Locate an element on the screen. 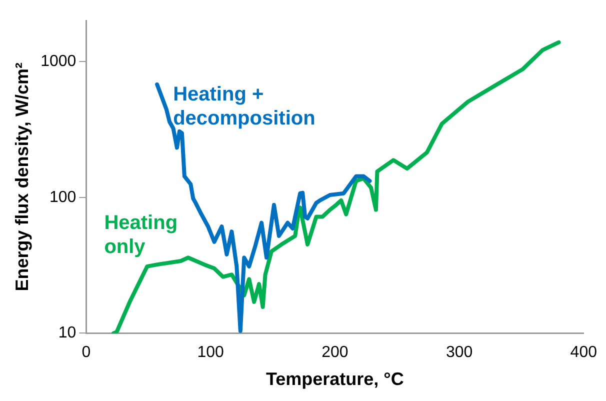  y-tick-label: 10 is located at coordinates (67, 333).